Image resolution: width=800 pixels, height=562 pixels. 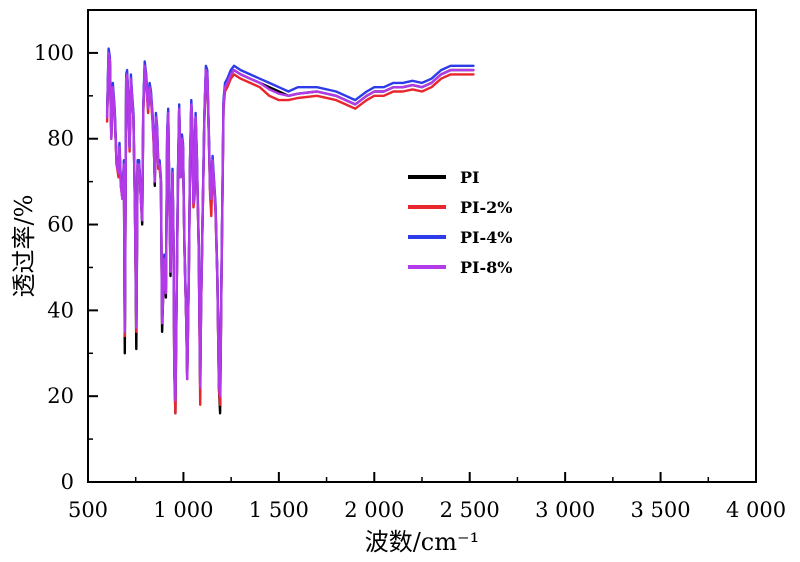 What do you see at coordinates (486, 267) in the screenshot?
I see `legend-label: PI-8%` at bounding box center [486, 267].